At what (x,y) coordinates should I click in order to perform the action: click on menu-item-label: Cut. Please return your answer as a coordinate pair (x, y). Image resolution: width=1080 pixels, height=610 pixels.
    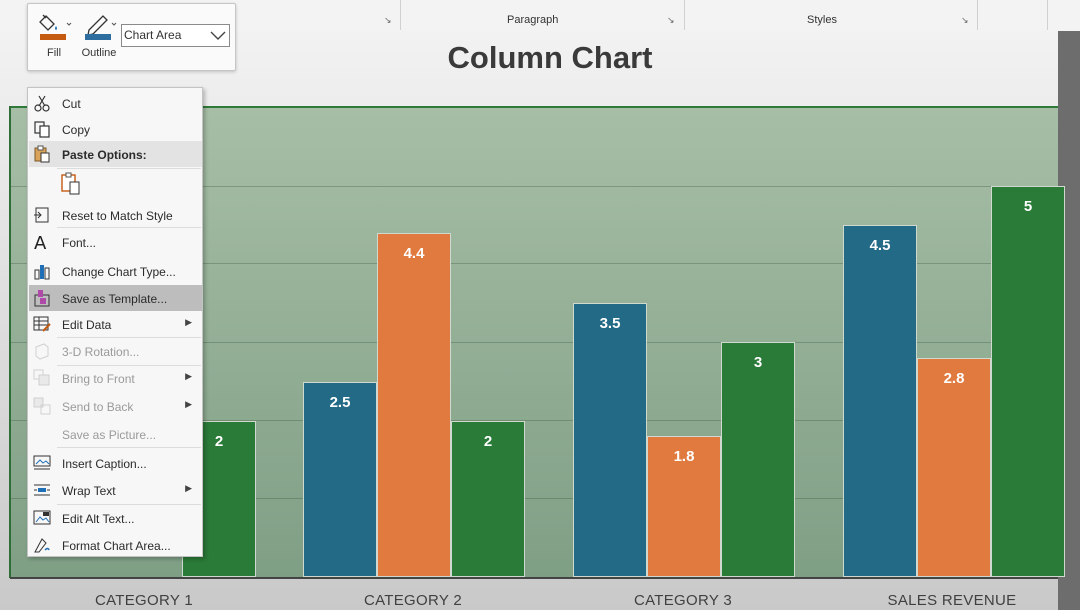
    Looking at the image, I should click on (71, 104).